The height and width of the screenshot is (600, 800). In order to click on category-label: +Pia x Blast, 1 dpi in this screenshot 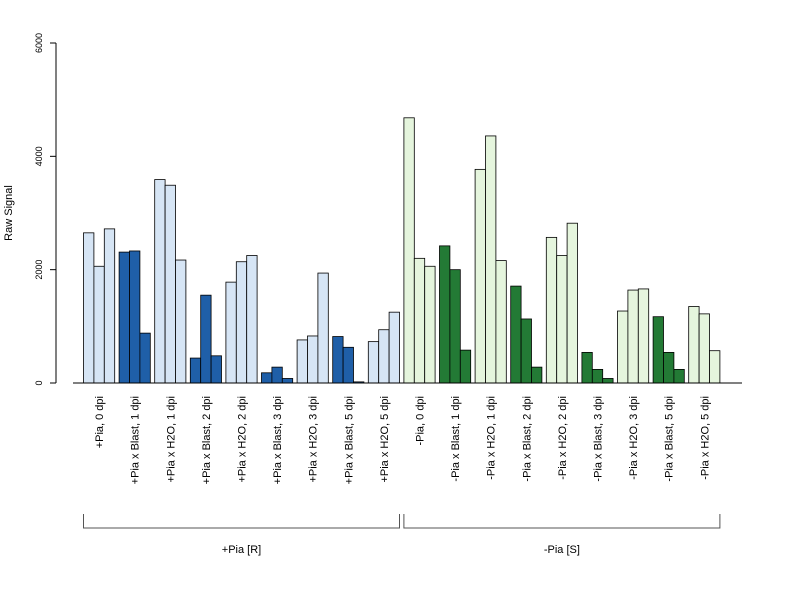, I will do `click(136, 440)`.